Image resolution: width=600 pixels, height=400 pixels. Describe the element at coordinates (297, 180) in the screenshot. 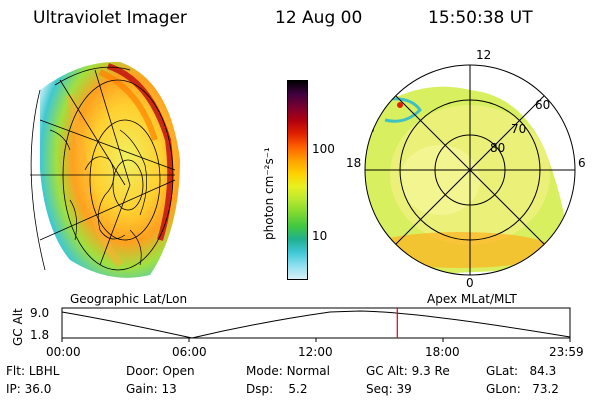

I see `color-scale-bar` at that location.